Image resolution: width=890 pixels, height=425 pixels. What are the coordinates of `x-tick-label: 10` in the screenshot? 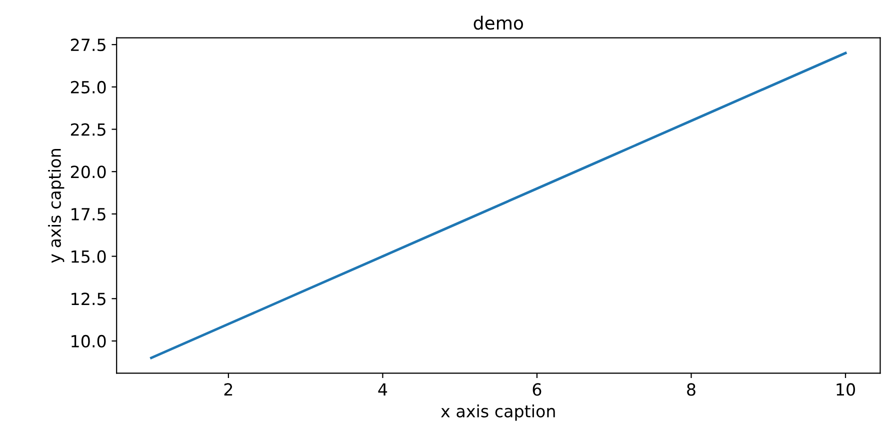 It's located at (845, 389).